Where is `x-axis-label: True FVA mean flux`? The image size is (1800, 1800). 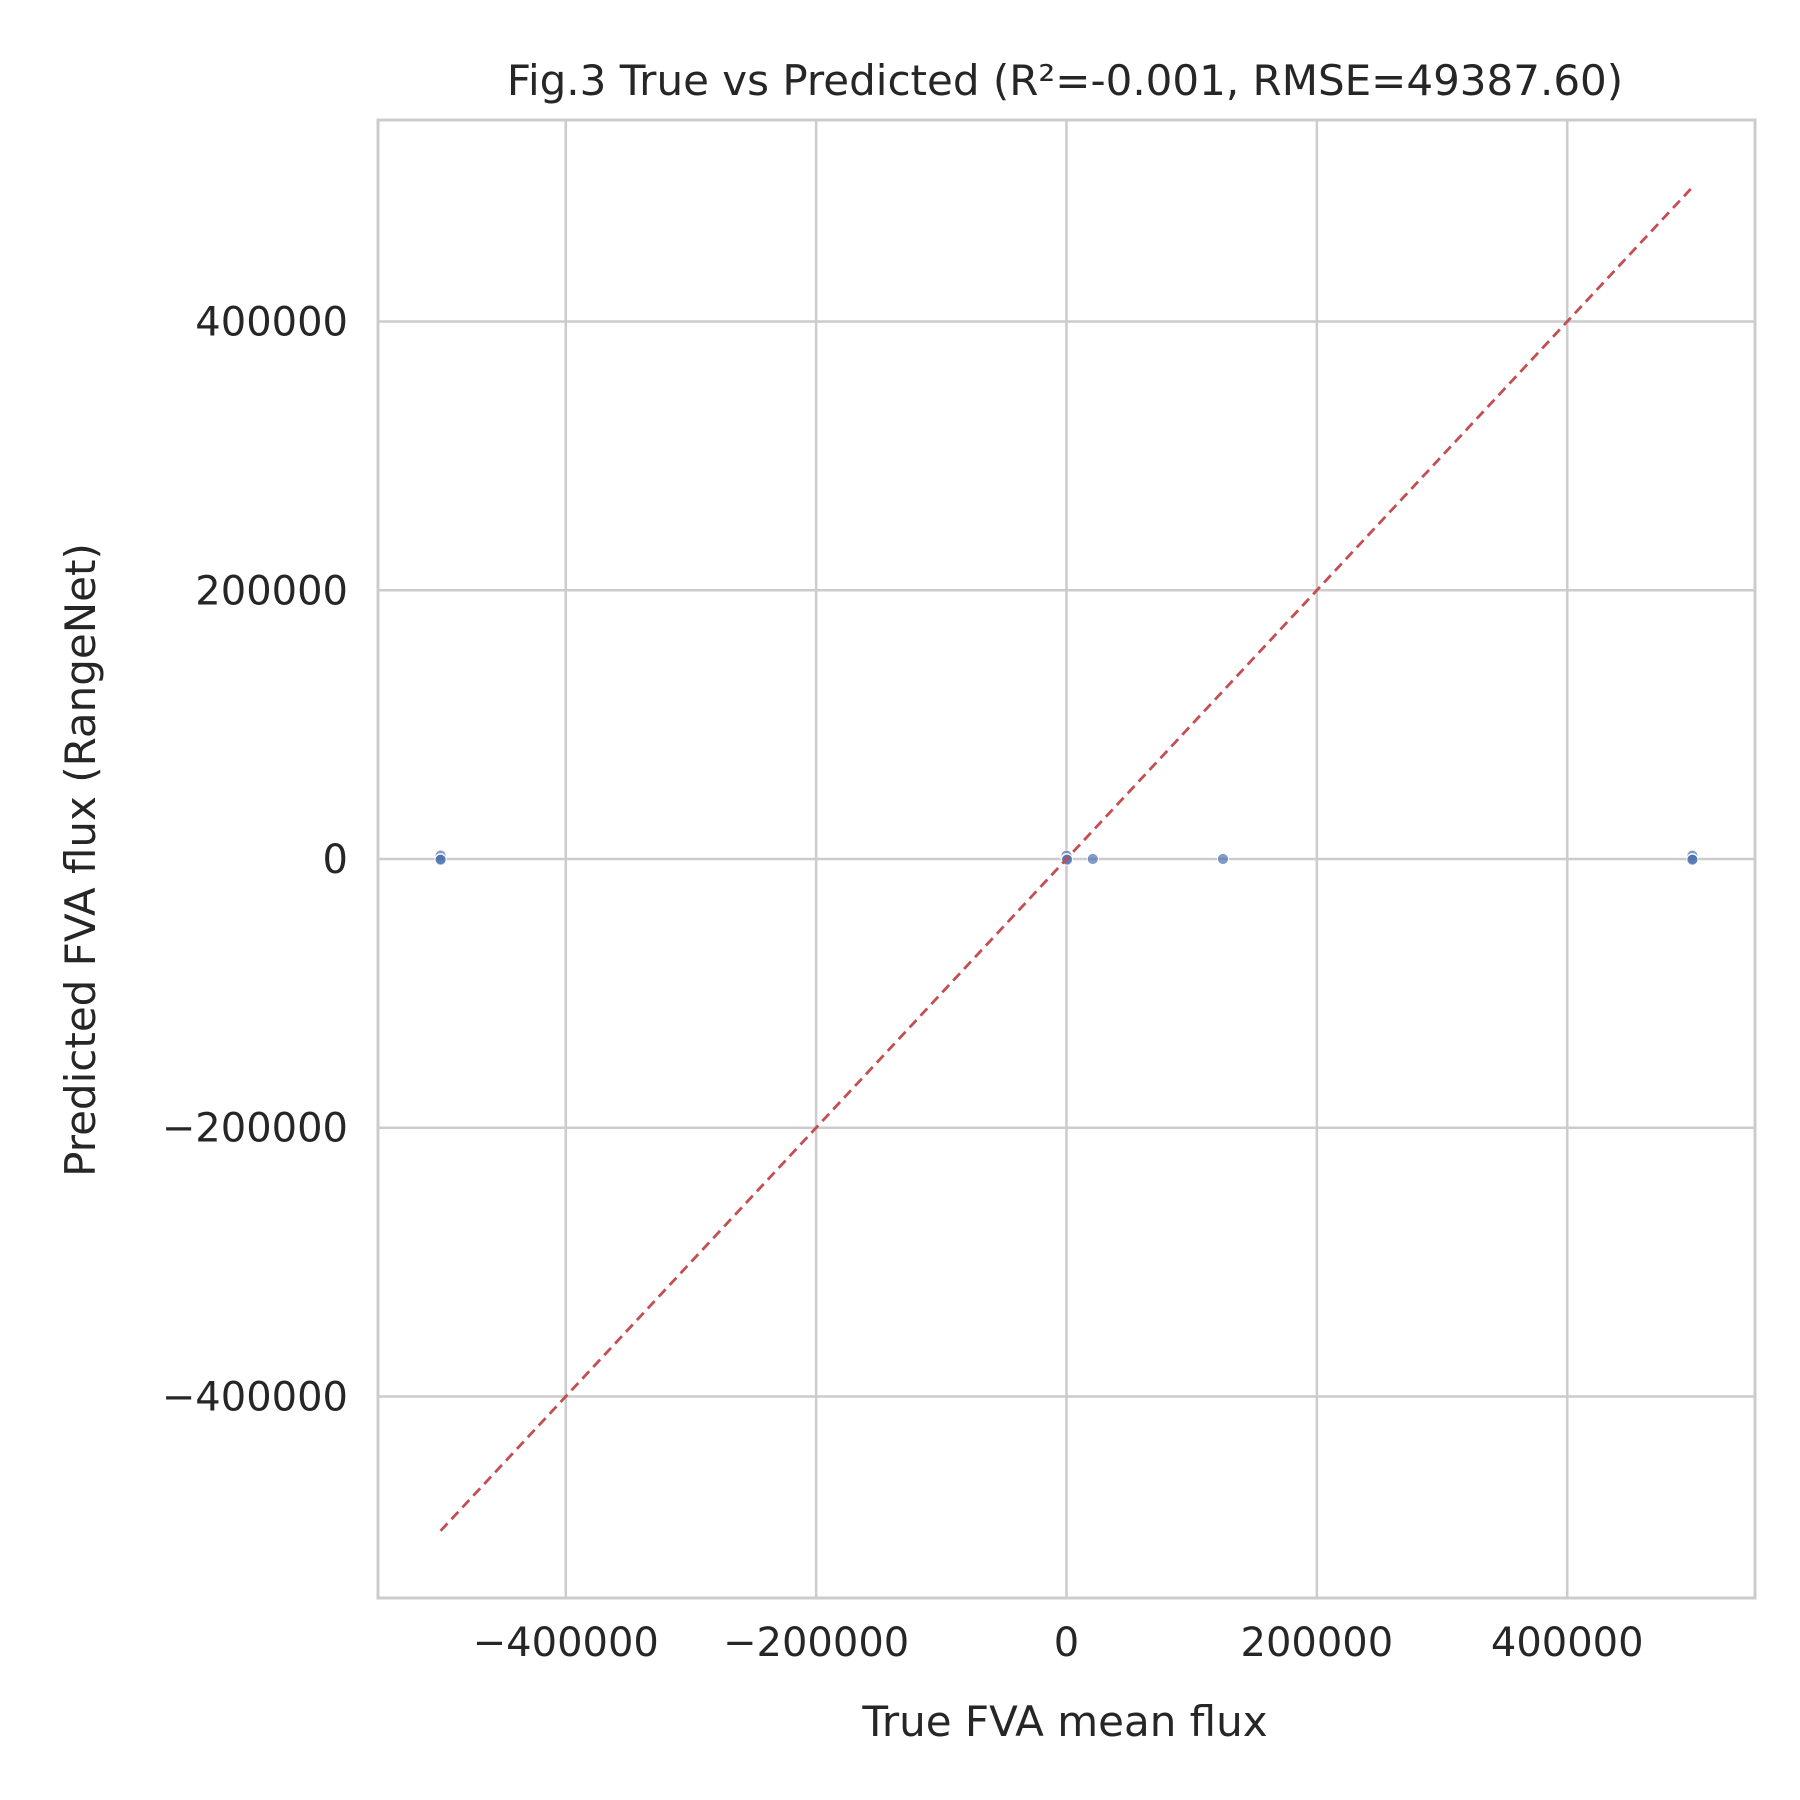
x-axis-label: True FVA mean flux is located at coordinates (1064, 1721).